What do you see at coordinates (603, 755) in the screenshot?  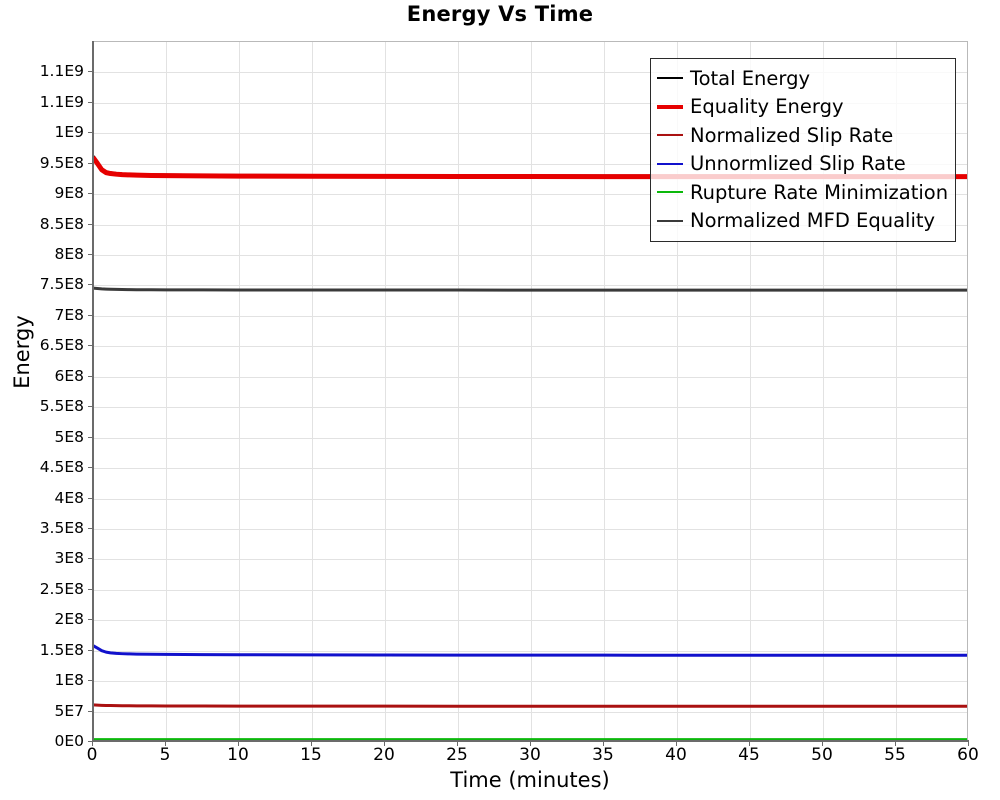 I see `x-axis-tick-label: 35` at bounding box center [603, 755].